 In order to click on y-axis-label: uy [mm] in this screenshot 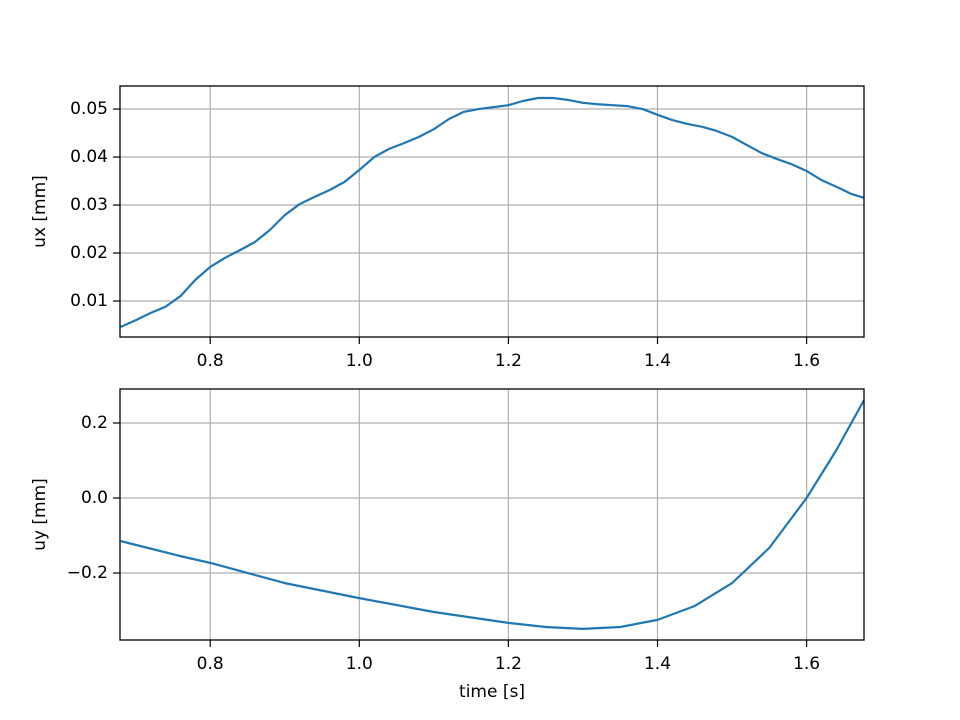, I will do `click(40, 514)`.